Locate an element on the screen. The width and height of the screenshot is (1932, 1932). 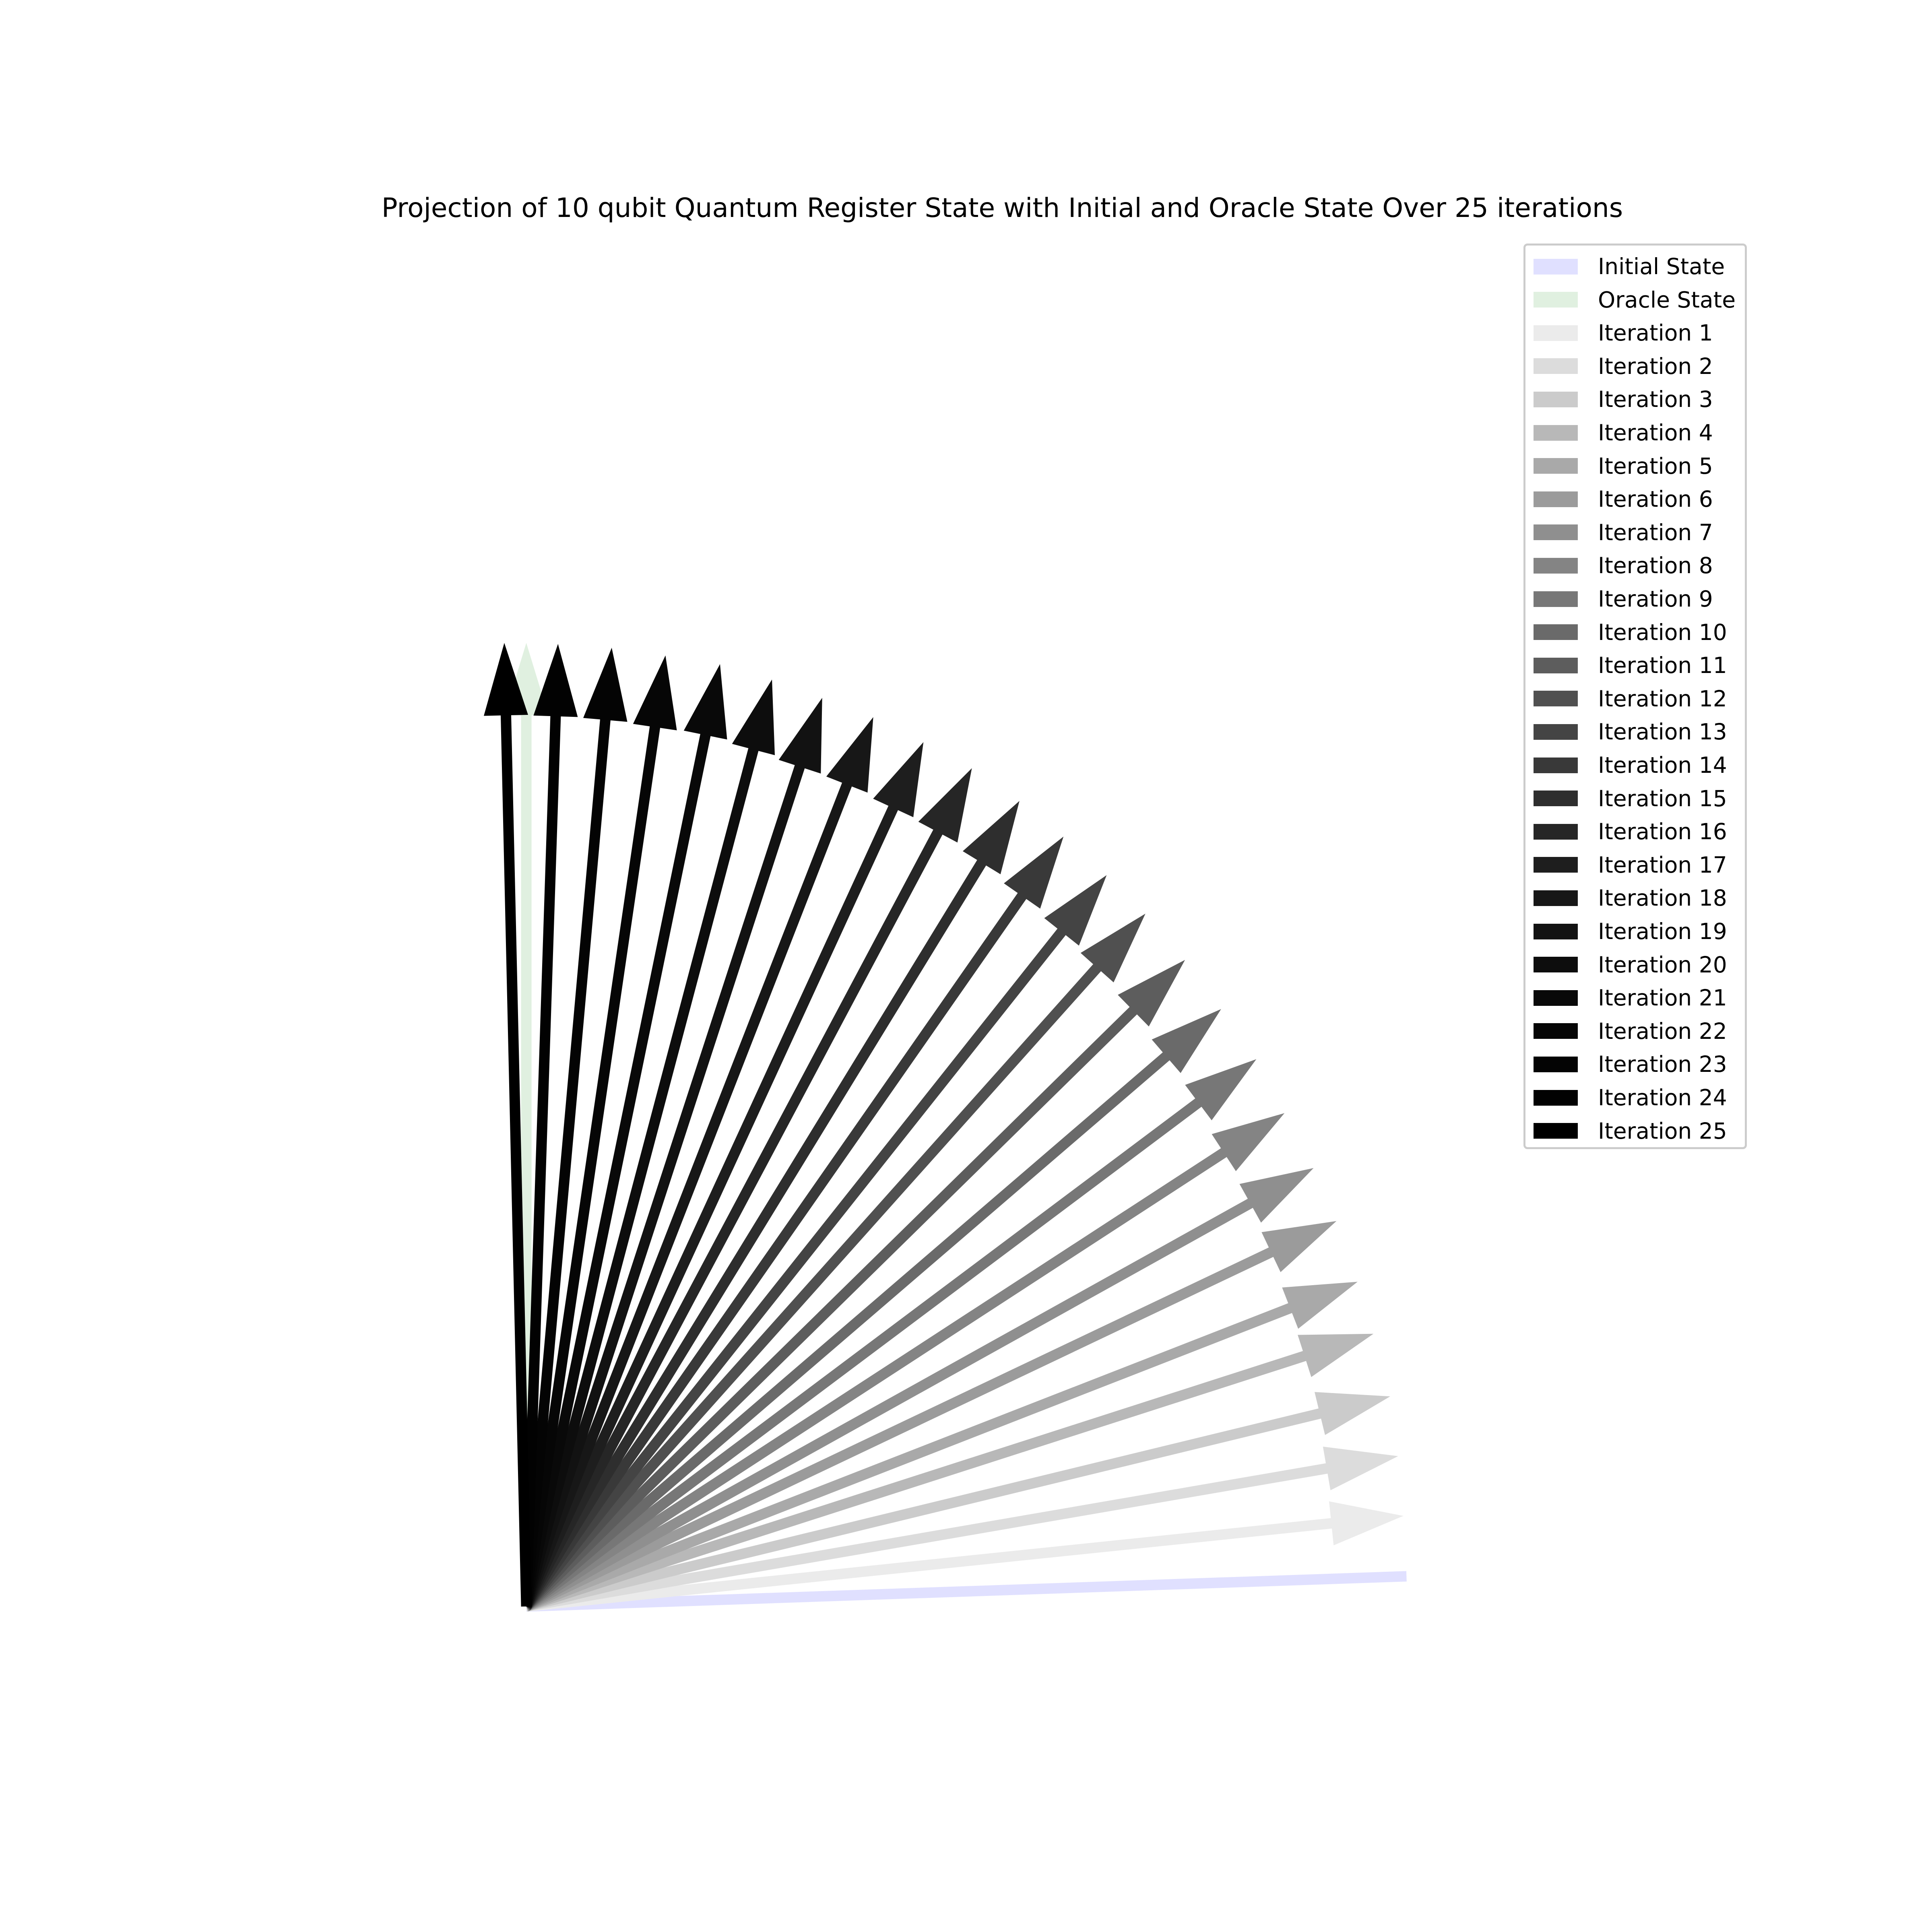
legend-item: Iteration 1 is located at coordinates (1623, 333).